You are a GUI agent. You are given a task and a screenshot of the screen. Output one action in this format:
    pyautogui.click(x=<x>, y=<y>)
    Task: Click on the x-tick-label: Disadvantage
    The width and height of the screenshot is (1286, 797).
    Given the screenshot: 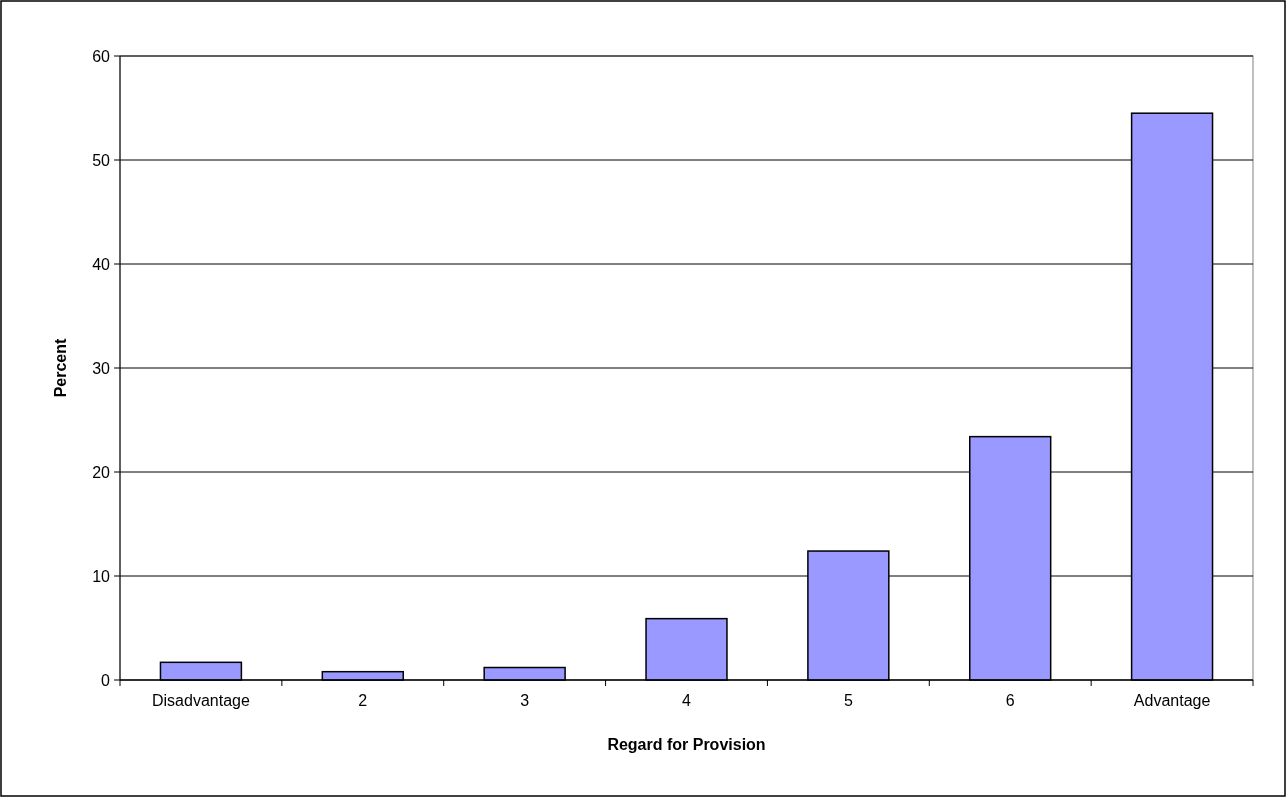 What is the action you would take?
    pyautogui.click(x=201, y=700)
    